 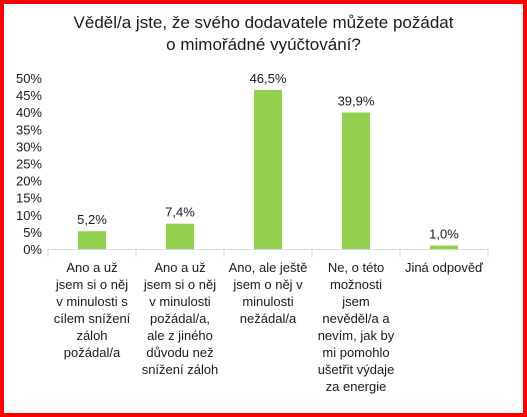 What do you see at coordinates (29, 215) in the screenshot?
I see `y-tick-label: 10%` at bounding box center [29, 215].